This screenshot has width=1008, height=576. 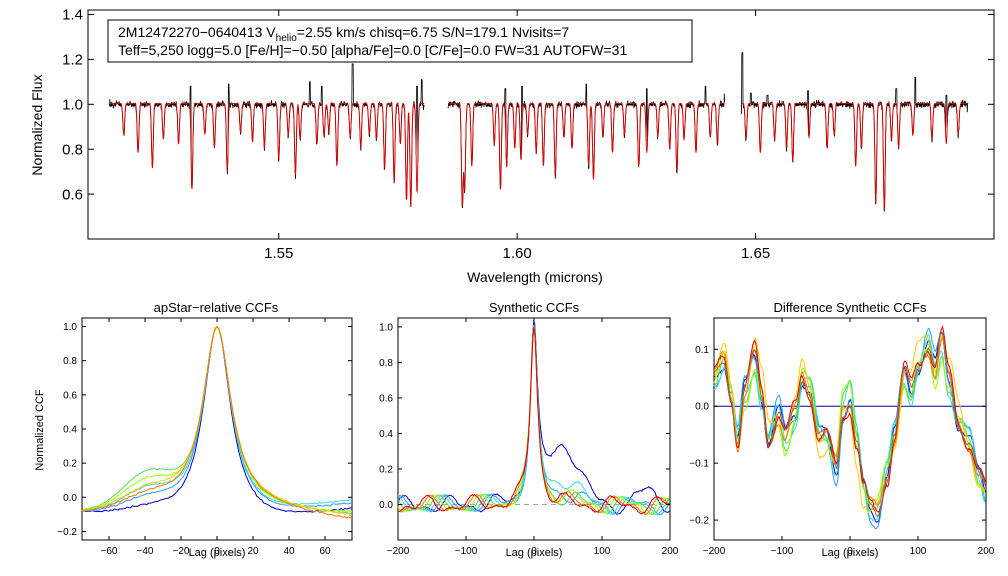 I want to click on apstar-ccf-title: apStar−relative CCFs, so click(x=216, y=307).